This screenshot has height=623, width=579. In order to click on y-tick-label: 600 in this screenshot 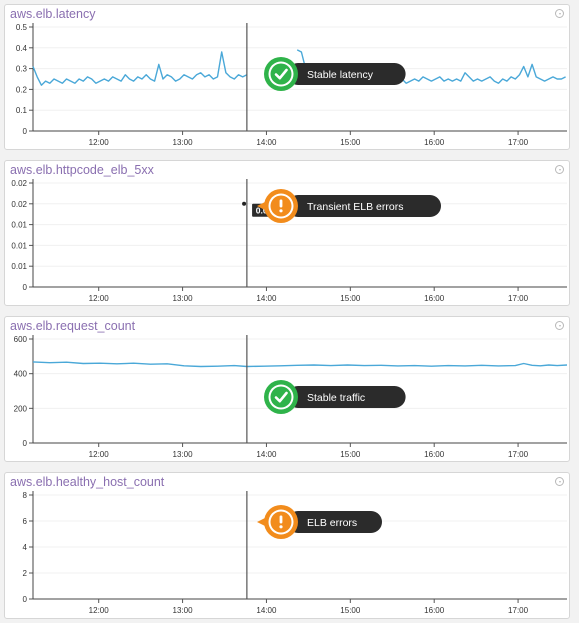, I will do `click(21, 339)`.